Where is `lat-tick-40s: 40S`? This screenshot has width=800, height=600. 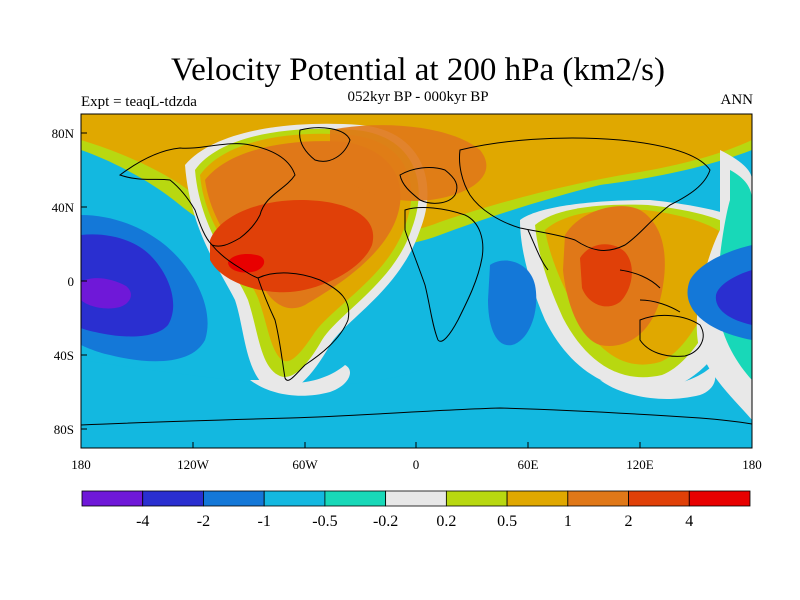 lat-tick-40s: 40S is located at coordinates (64, 355).